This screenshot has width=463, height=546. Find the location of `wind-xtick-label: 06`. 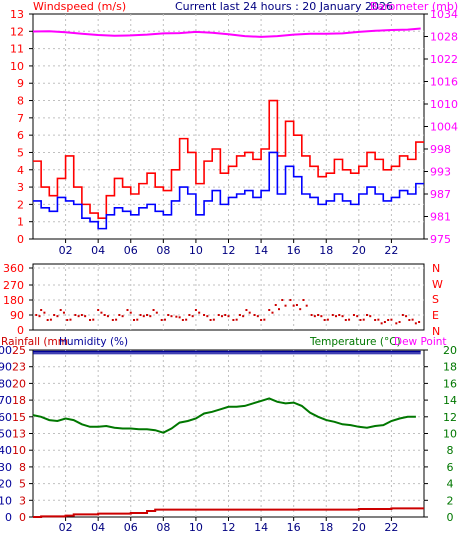

wind-xtick-label: 06 is located at coordinates (131, 250).